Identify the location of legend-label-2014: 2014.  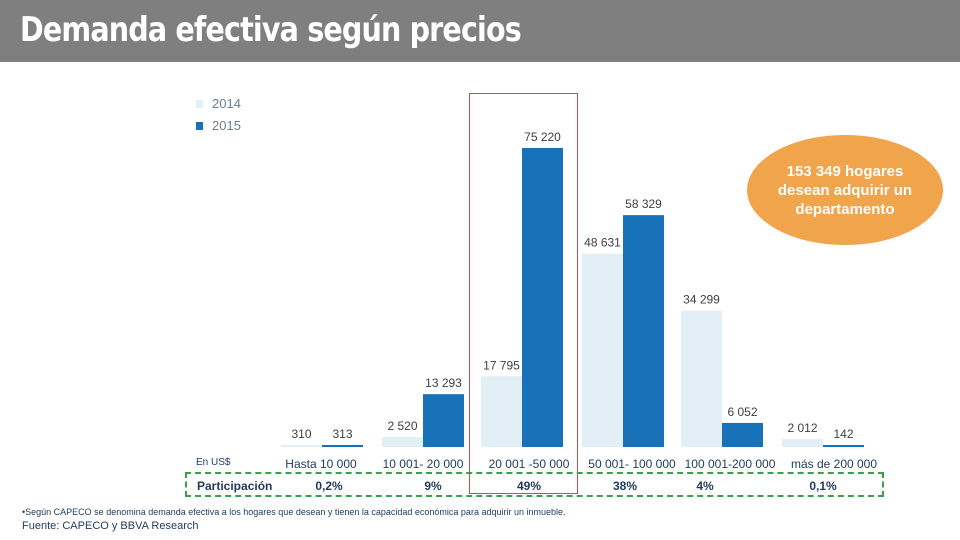
(226, 103).